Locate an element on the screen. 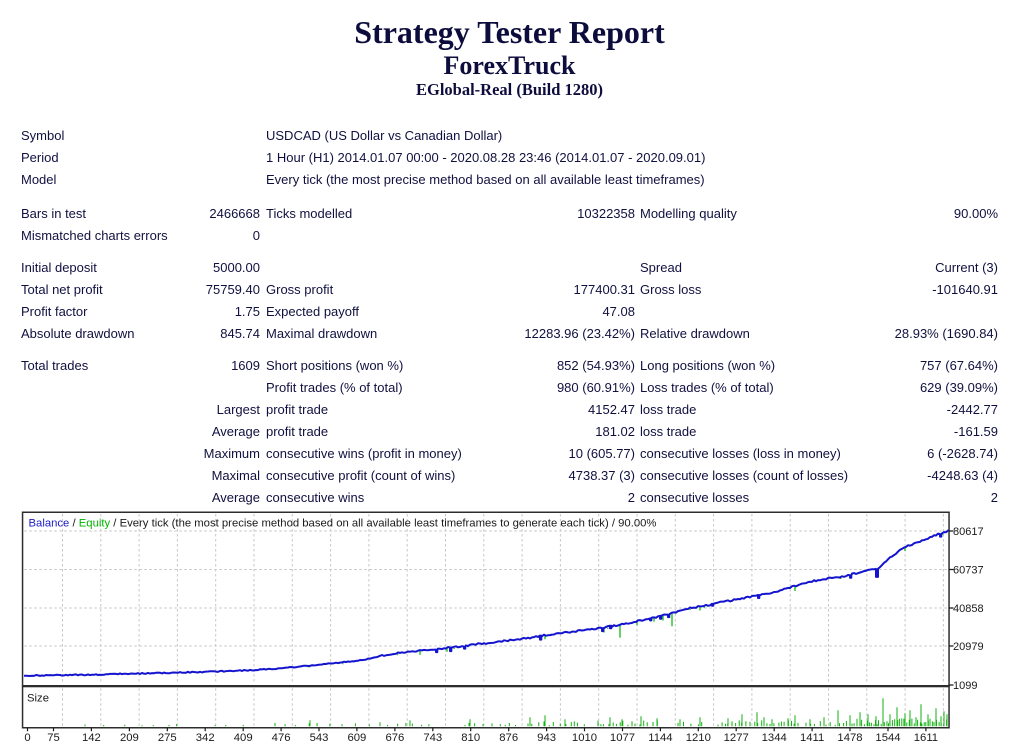 The width and height of the screenshot is (1019, 754). svg-text: 743 is located at coordinates (432, 738).